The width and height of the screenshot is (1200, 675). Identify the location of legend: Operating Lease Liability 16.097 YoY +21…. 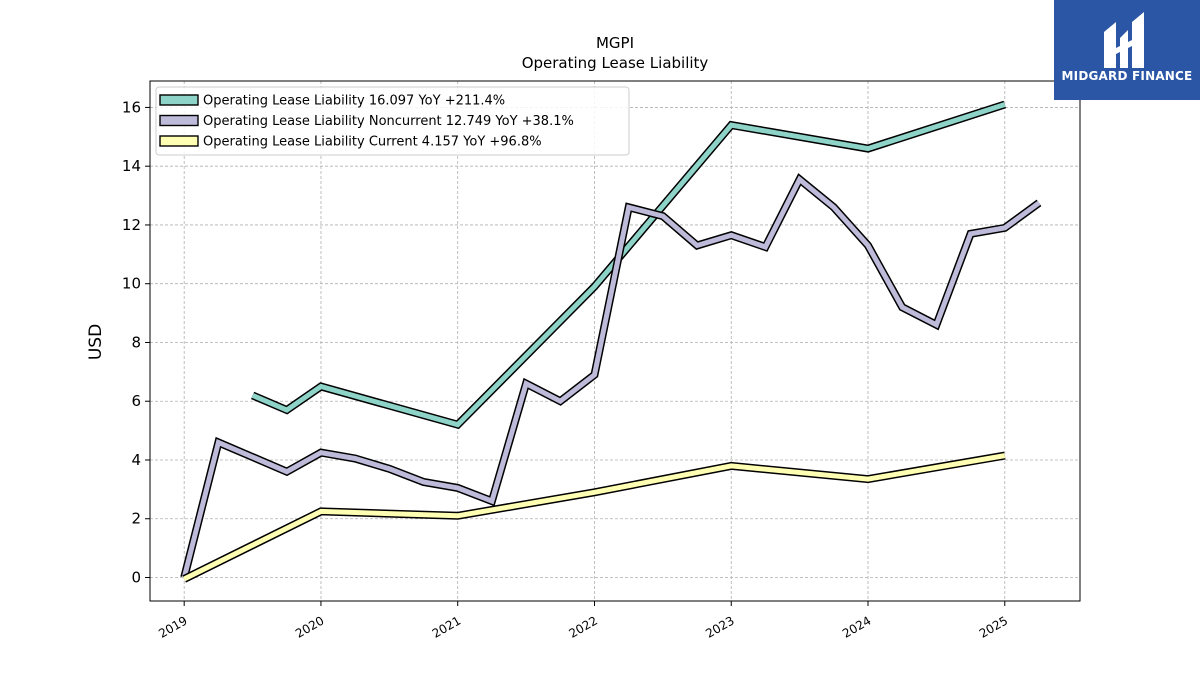
(392, 121).